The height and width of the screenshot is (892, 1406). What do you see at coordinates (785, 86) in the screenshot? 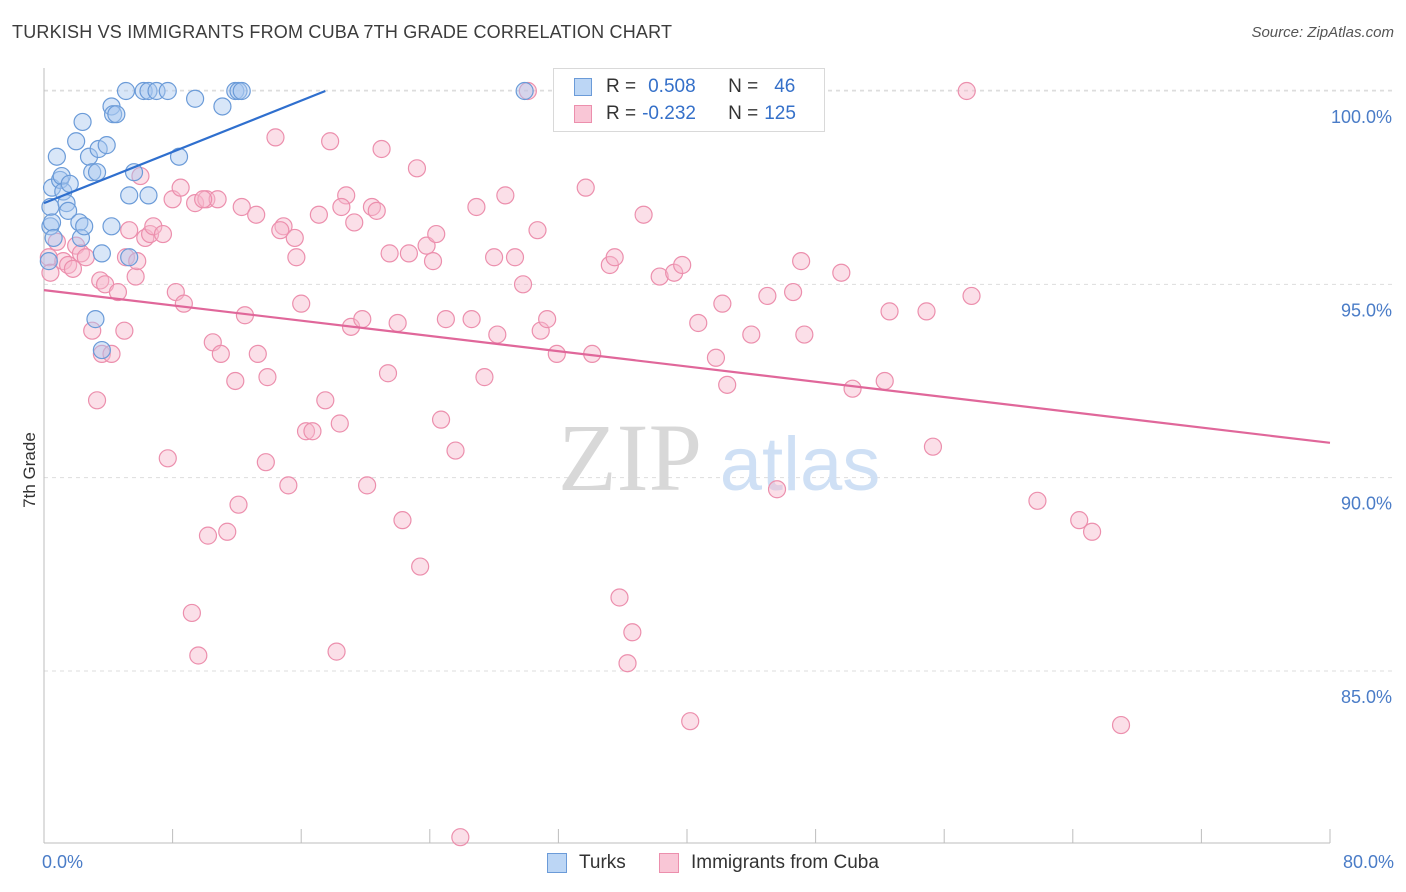
I see `legend-n-value: 46` at bounding box center [785, 86].